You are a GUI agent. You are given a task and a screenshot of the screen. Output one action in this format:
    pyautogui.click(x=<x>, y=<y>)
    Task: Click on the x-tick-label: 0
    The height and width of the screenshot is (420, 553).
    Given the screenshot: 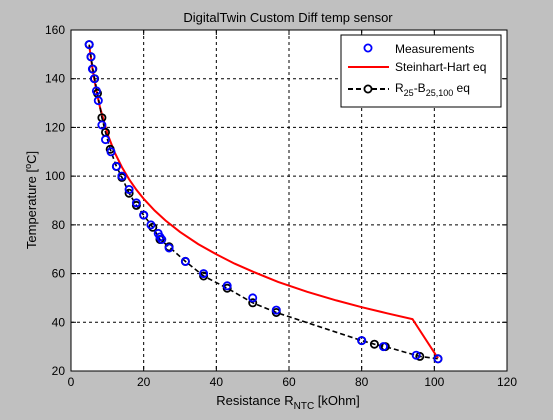 What is the action you would take?
    pyautogui.click(x=71, y=382)
    